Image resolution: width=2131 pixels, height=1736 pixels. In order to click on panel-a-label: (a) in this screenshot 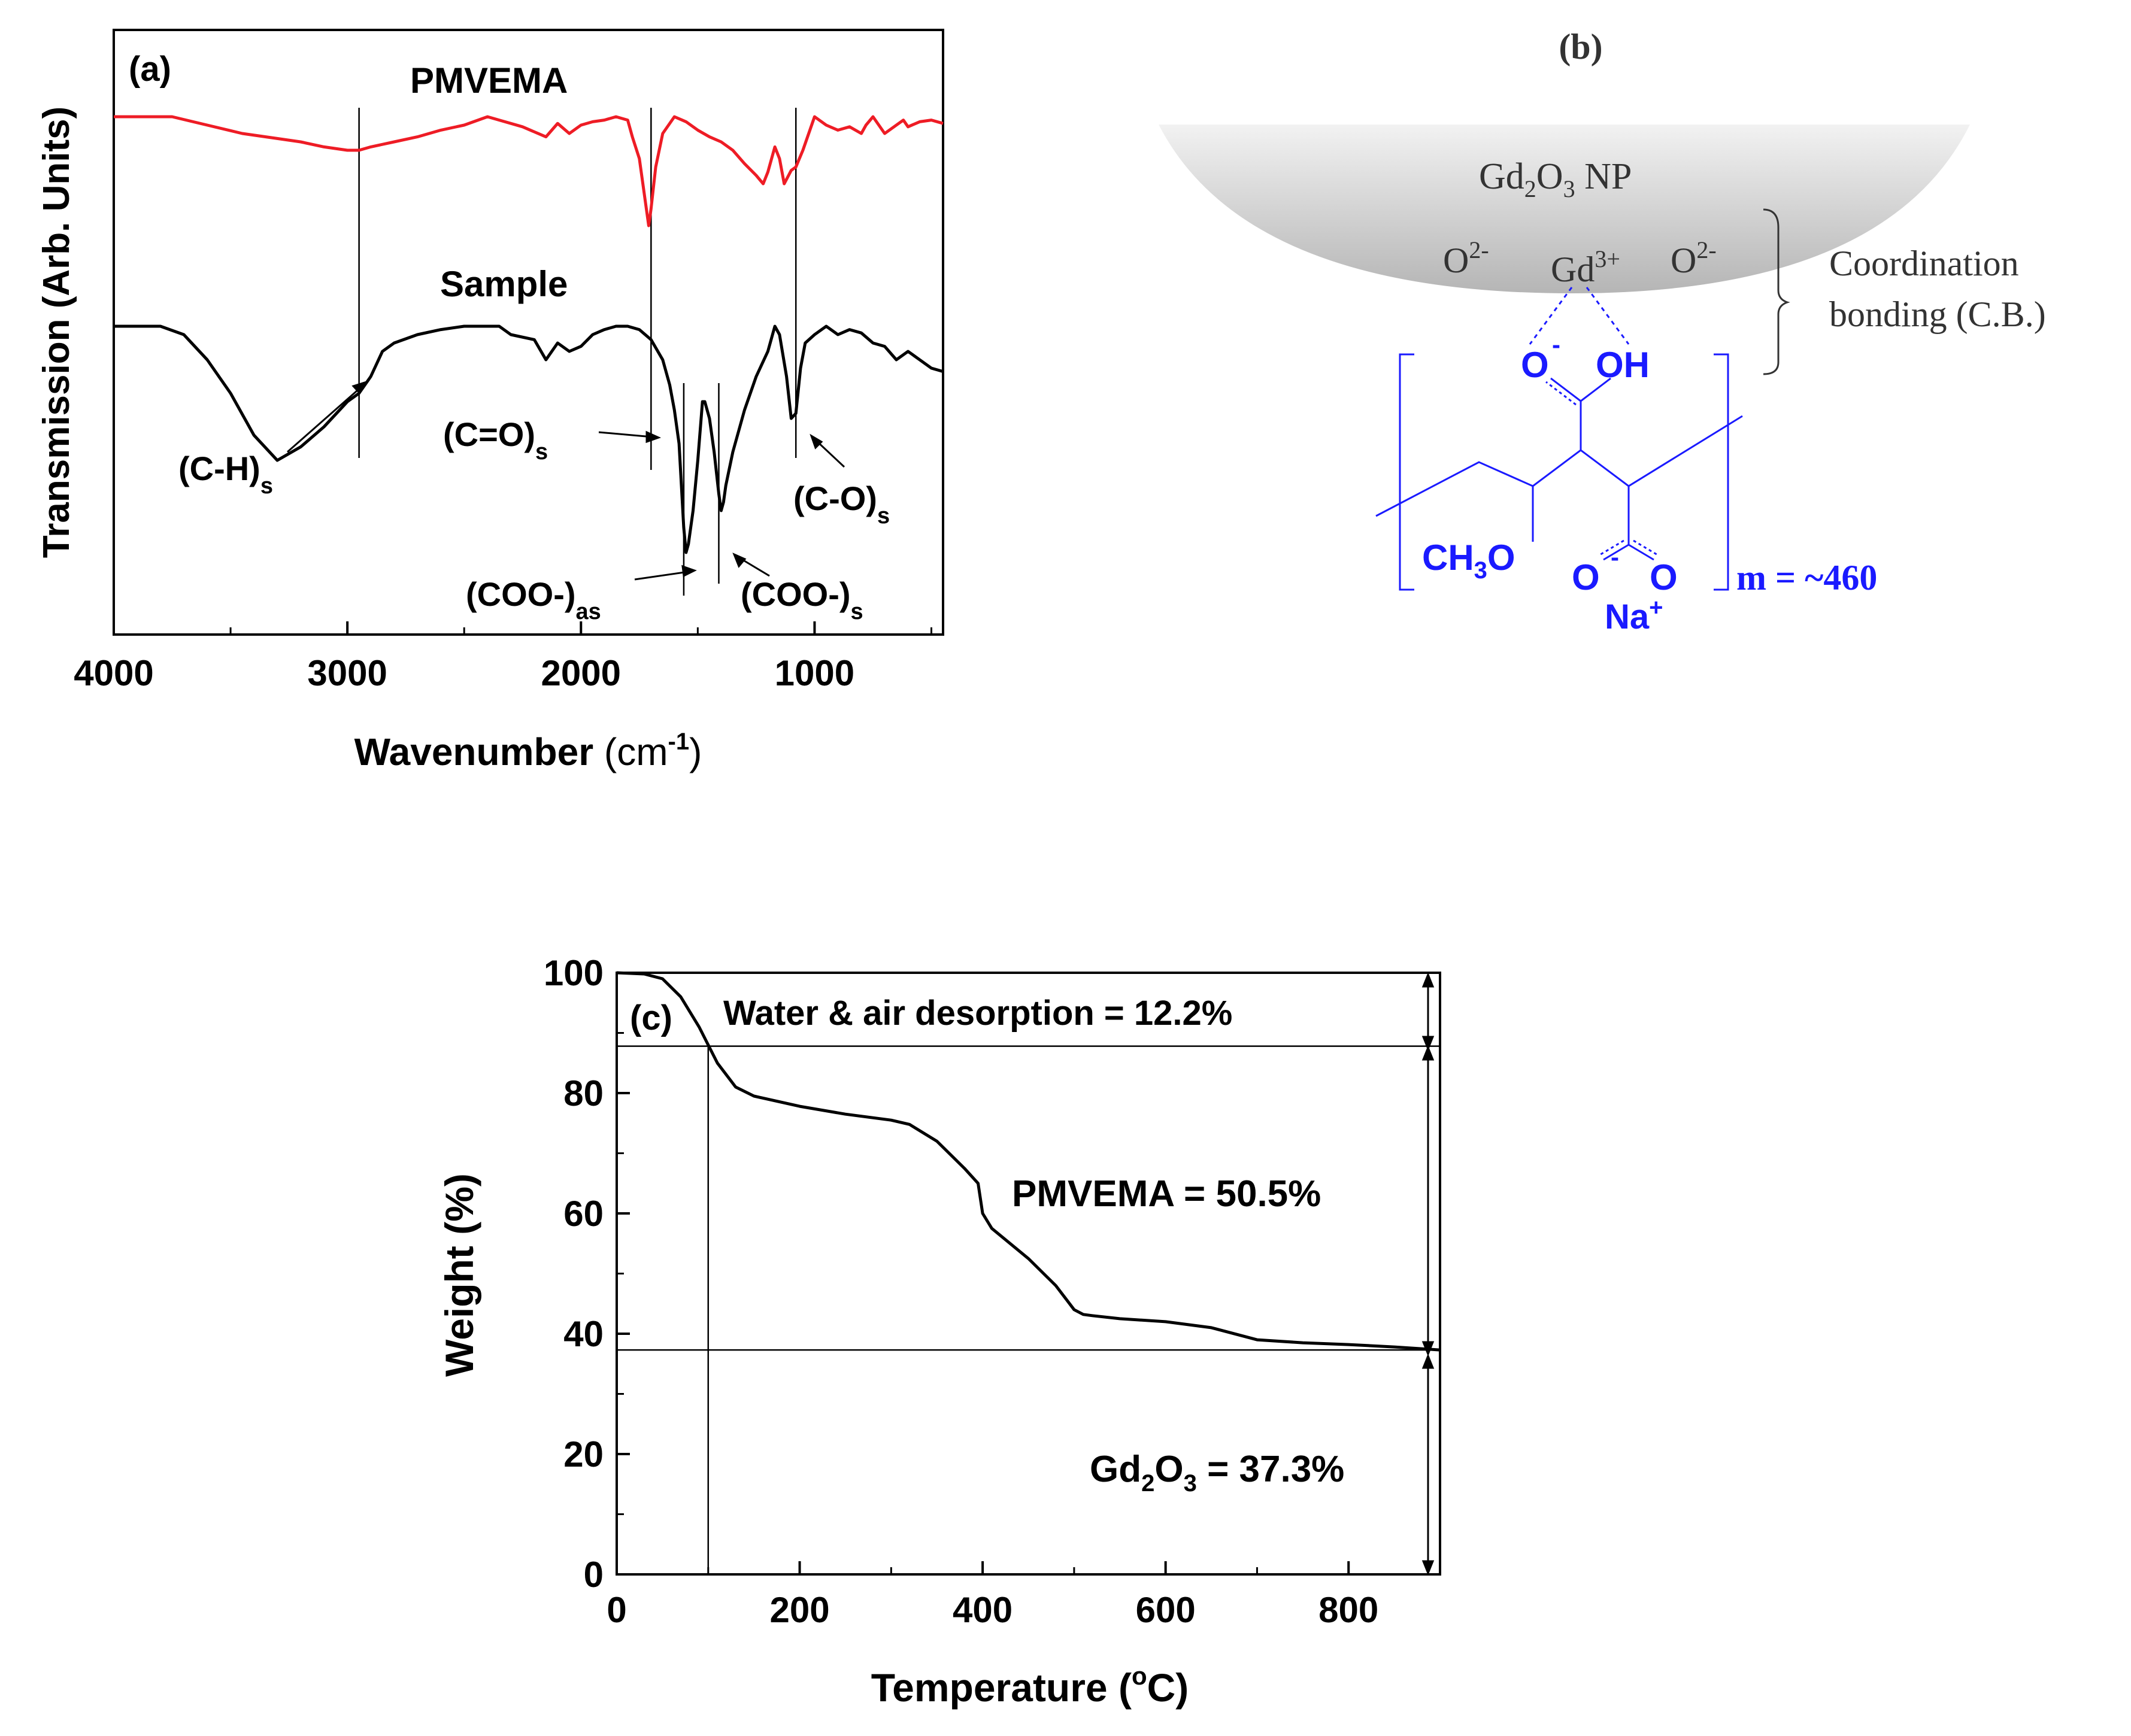, I will do `click(150, 70)`.